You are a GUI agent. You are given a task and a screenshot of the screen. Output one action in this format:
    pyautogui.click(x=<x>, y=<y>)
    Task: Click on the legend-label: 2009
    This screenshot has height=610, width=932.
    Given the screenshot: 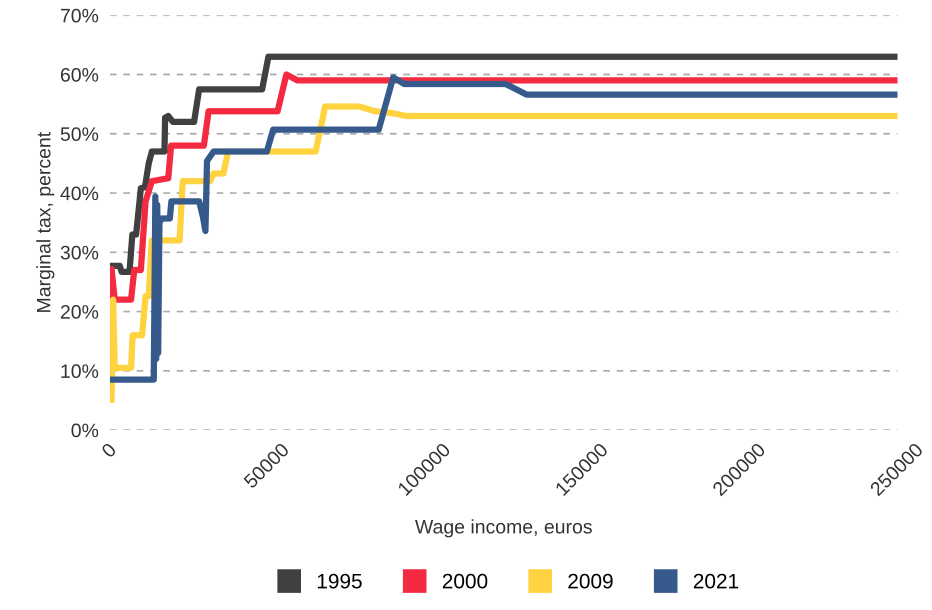 What is the action you would take?
    pyautogui.click(x=590, y=581)
    